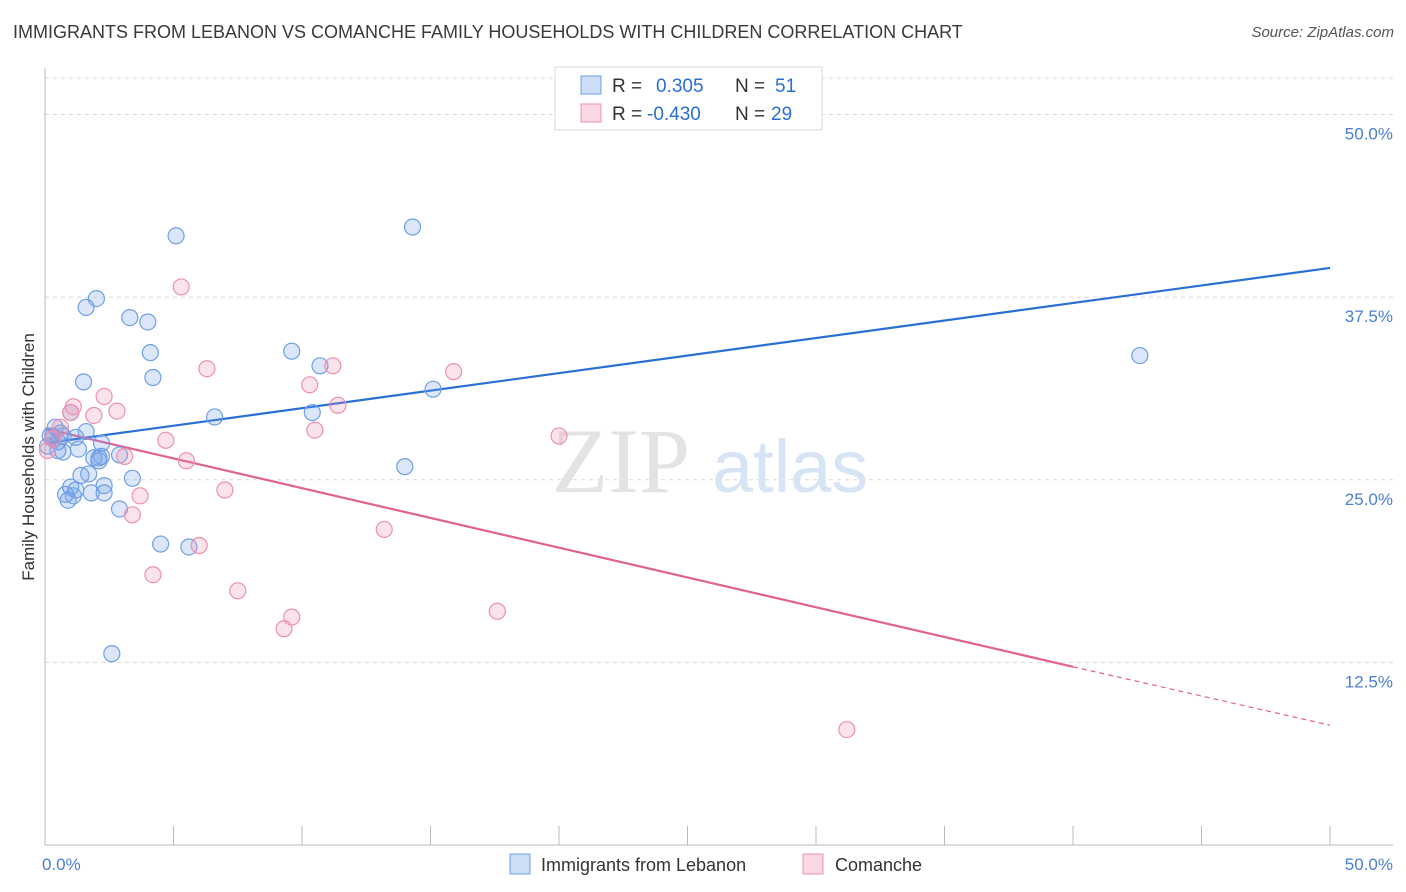  I want to click on watermark-atlas: atlas, so click(790, 466).